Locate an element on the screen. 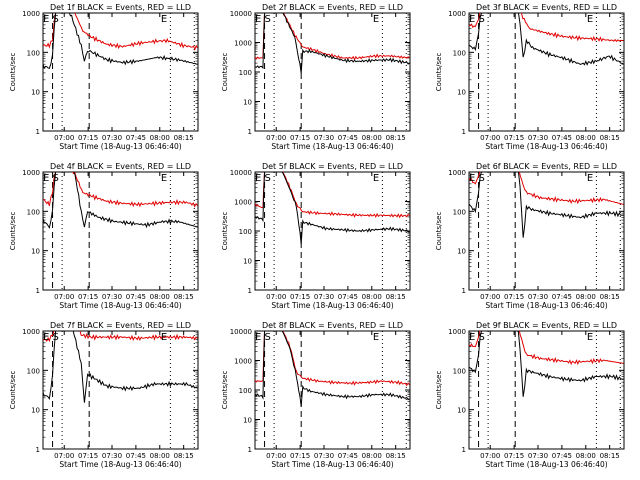 Image resolution: width=640 pixels, height=480 pixels. panel-title: Det 3f BLACK = Events, RED = LLD is located at coordinates (546, 7).